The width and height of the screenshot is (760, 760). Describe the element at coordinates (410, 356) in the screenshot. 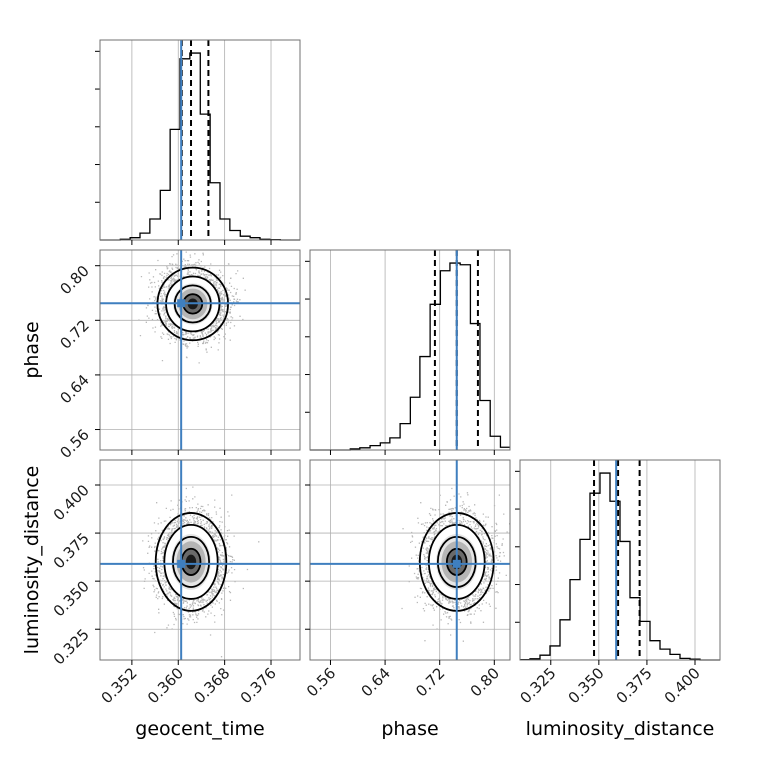

I see `histogram-phase` at that location.